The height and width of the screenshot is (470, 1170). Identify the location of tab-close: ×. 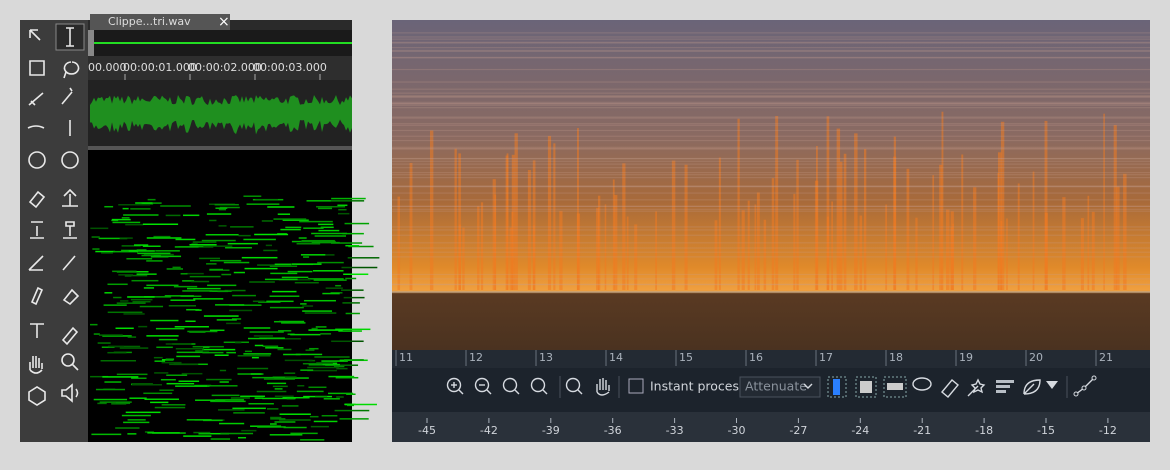
(224, 22).